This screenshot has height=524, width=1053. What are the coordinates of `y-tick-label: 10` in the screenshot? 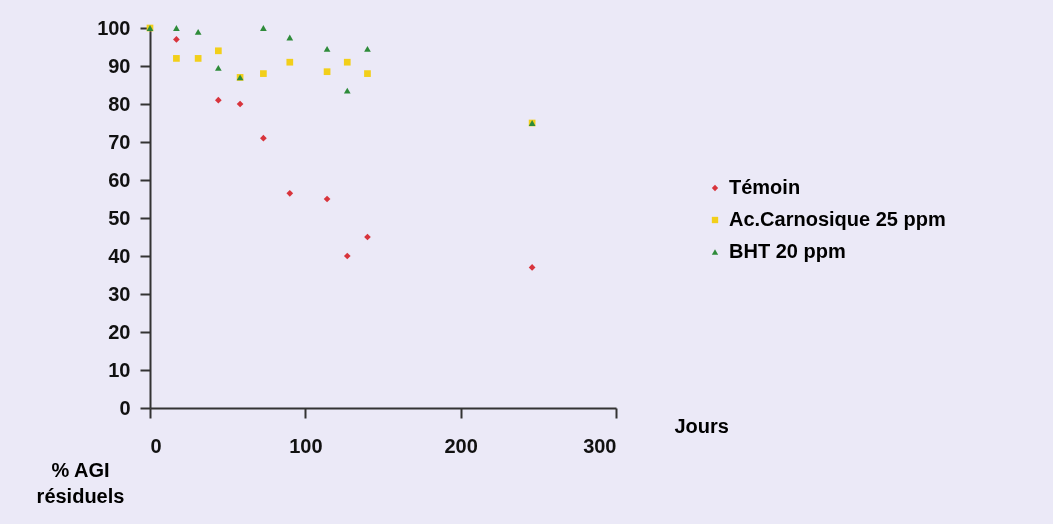 It's located at (119, 369).